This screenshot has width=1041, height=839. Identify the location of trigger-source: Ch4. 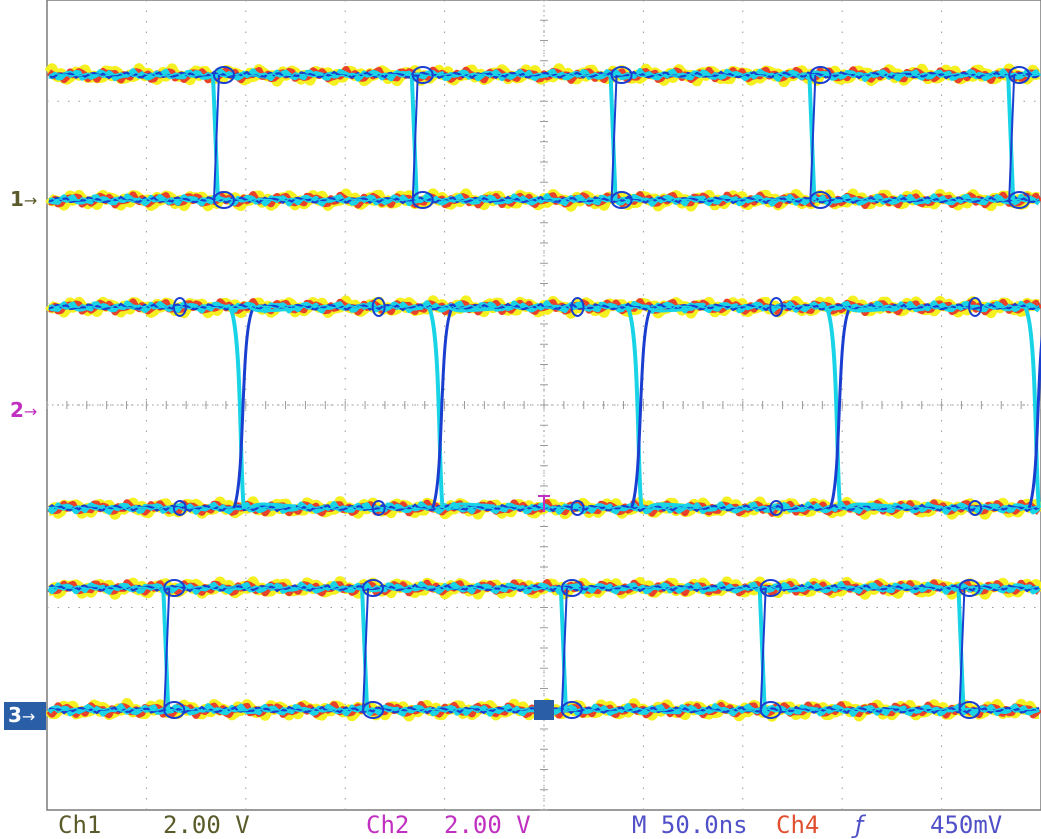
(798, 825).